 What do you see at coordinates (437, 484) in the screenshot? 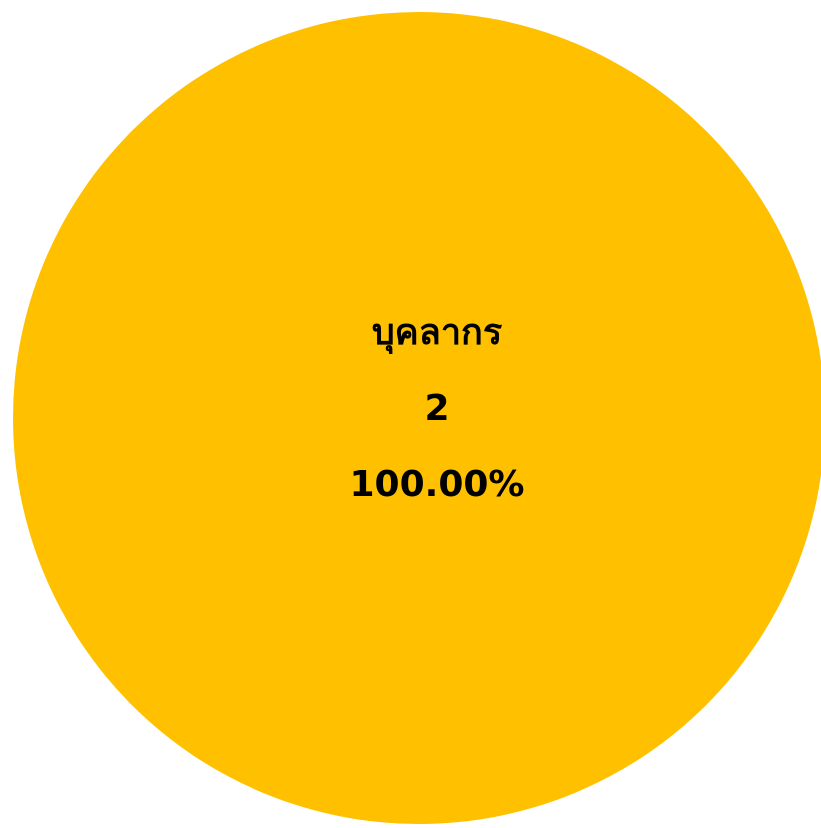
I see `slice-percent-label: 100.00%` at bounding box center [437, 484].